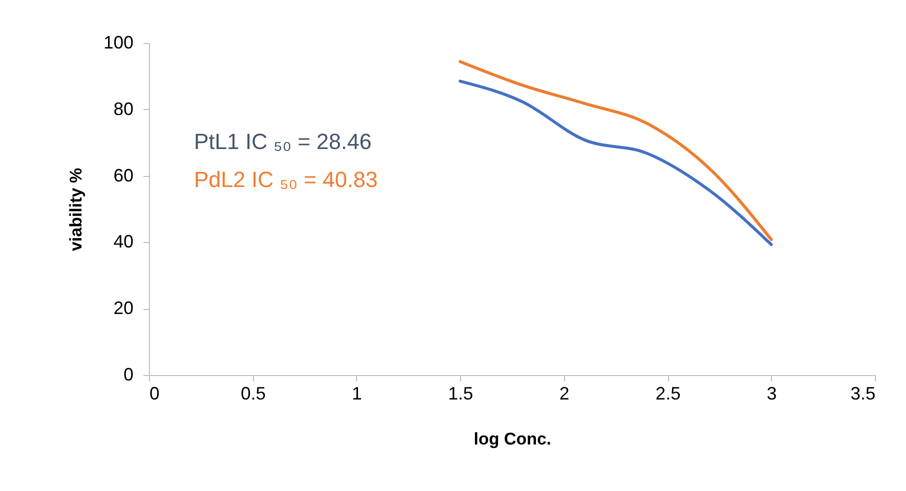 The image size is (906, 491). I want to click on x-tick-label: 1, so click(357, 394).